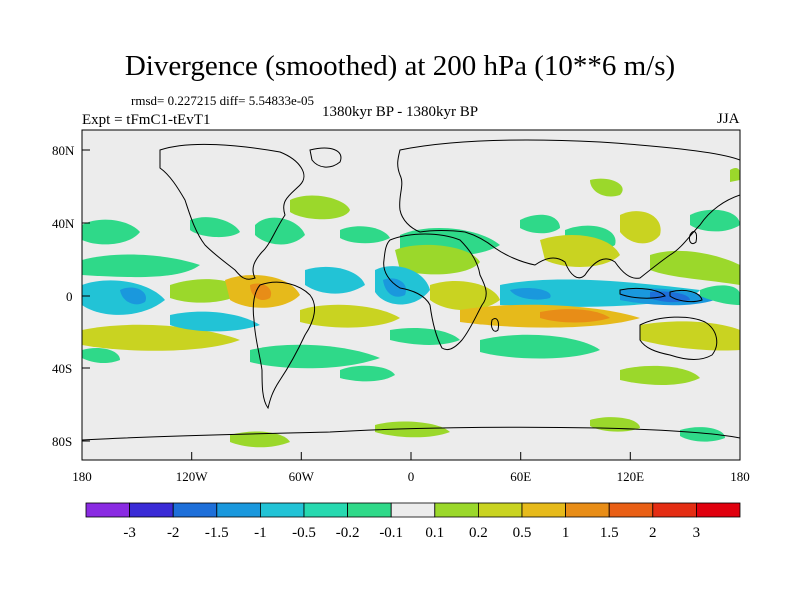 Image resolution: width=800 pixels, height=600 pixels. Describe the element at coordinates (478, 533) in the screenshot. I see `colorbar-label: 0.2` at that location.